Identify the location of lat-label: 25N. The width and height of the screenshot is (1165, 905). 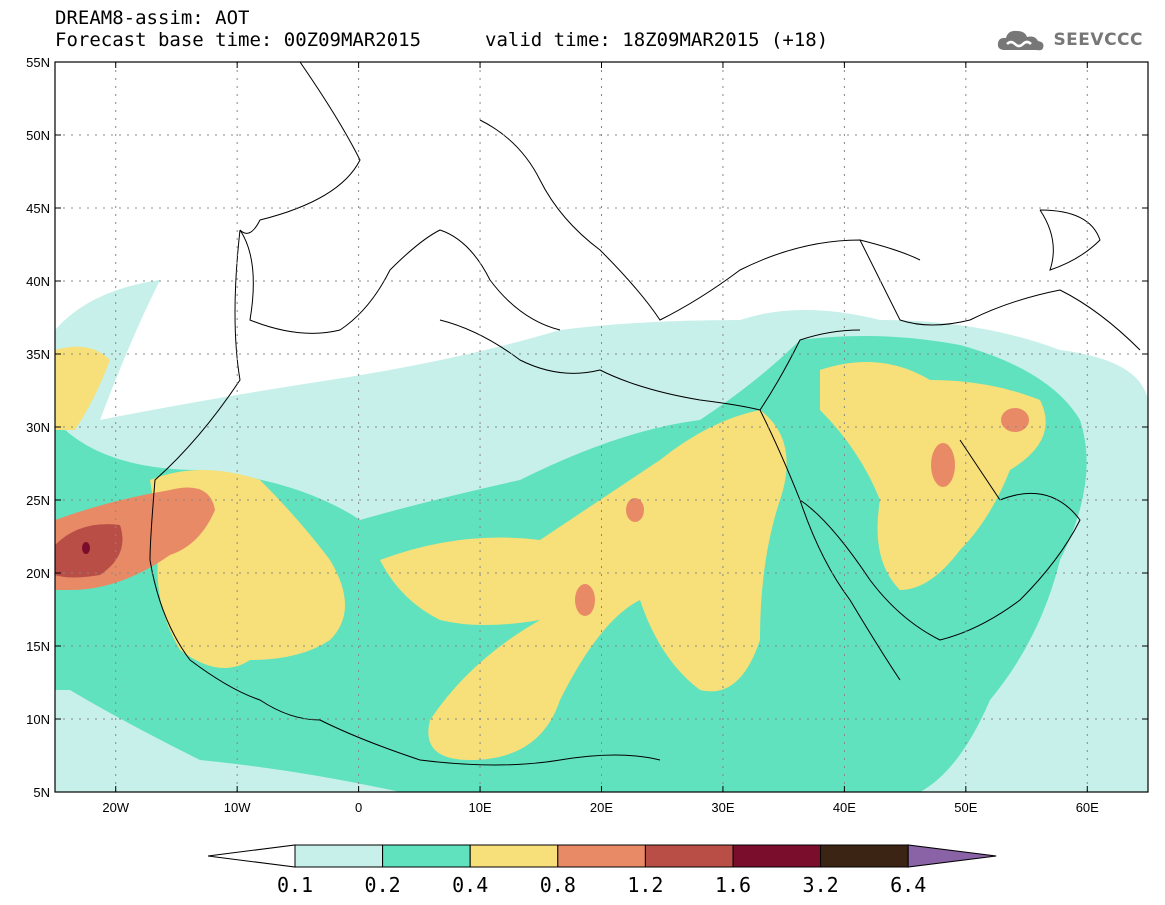
(38, 500).